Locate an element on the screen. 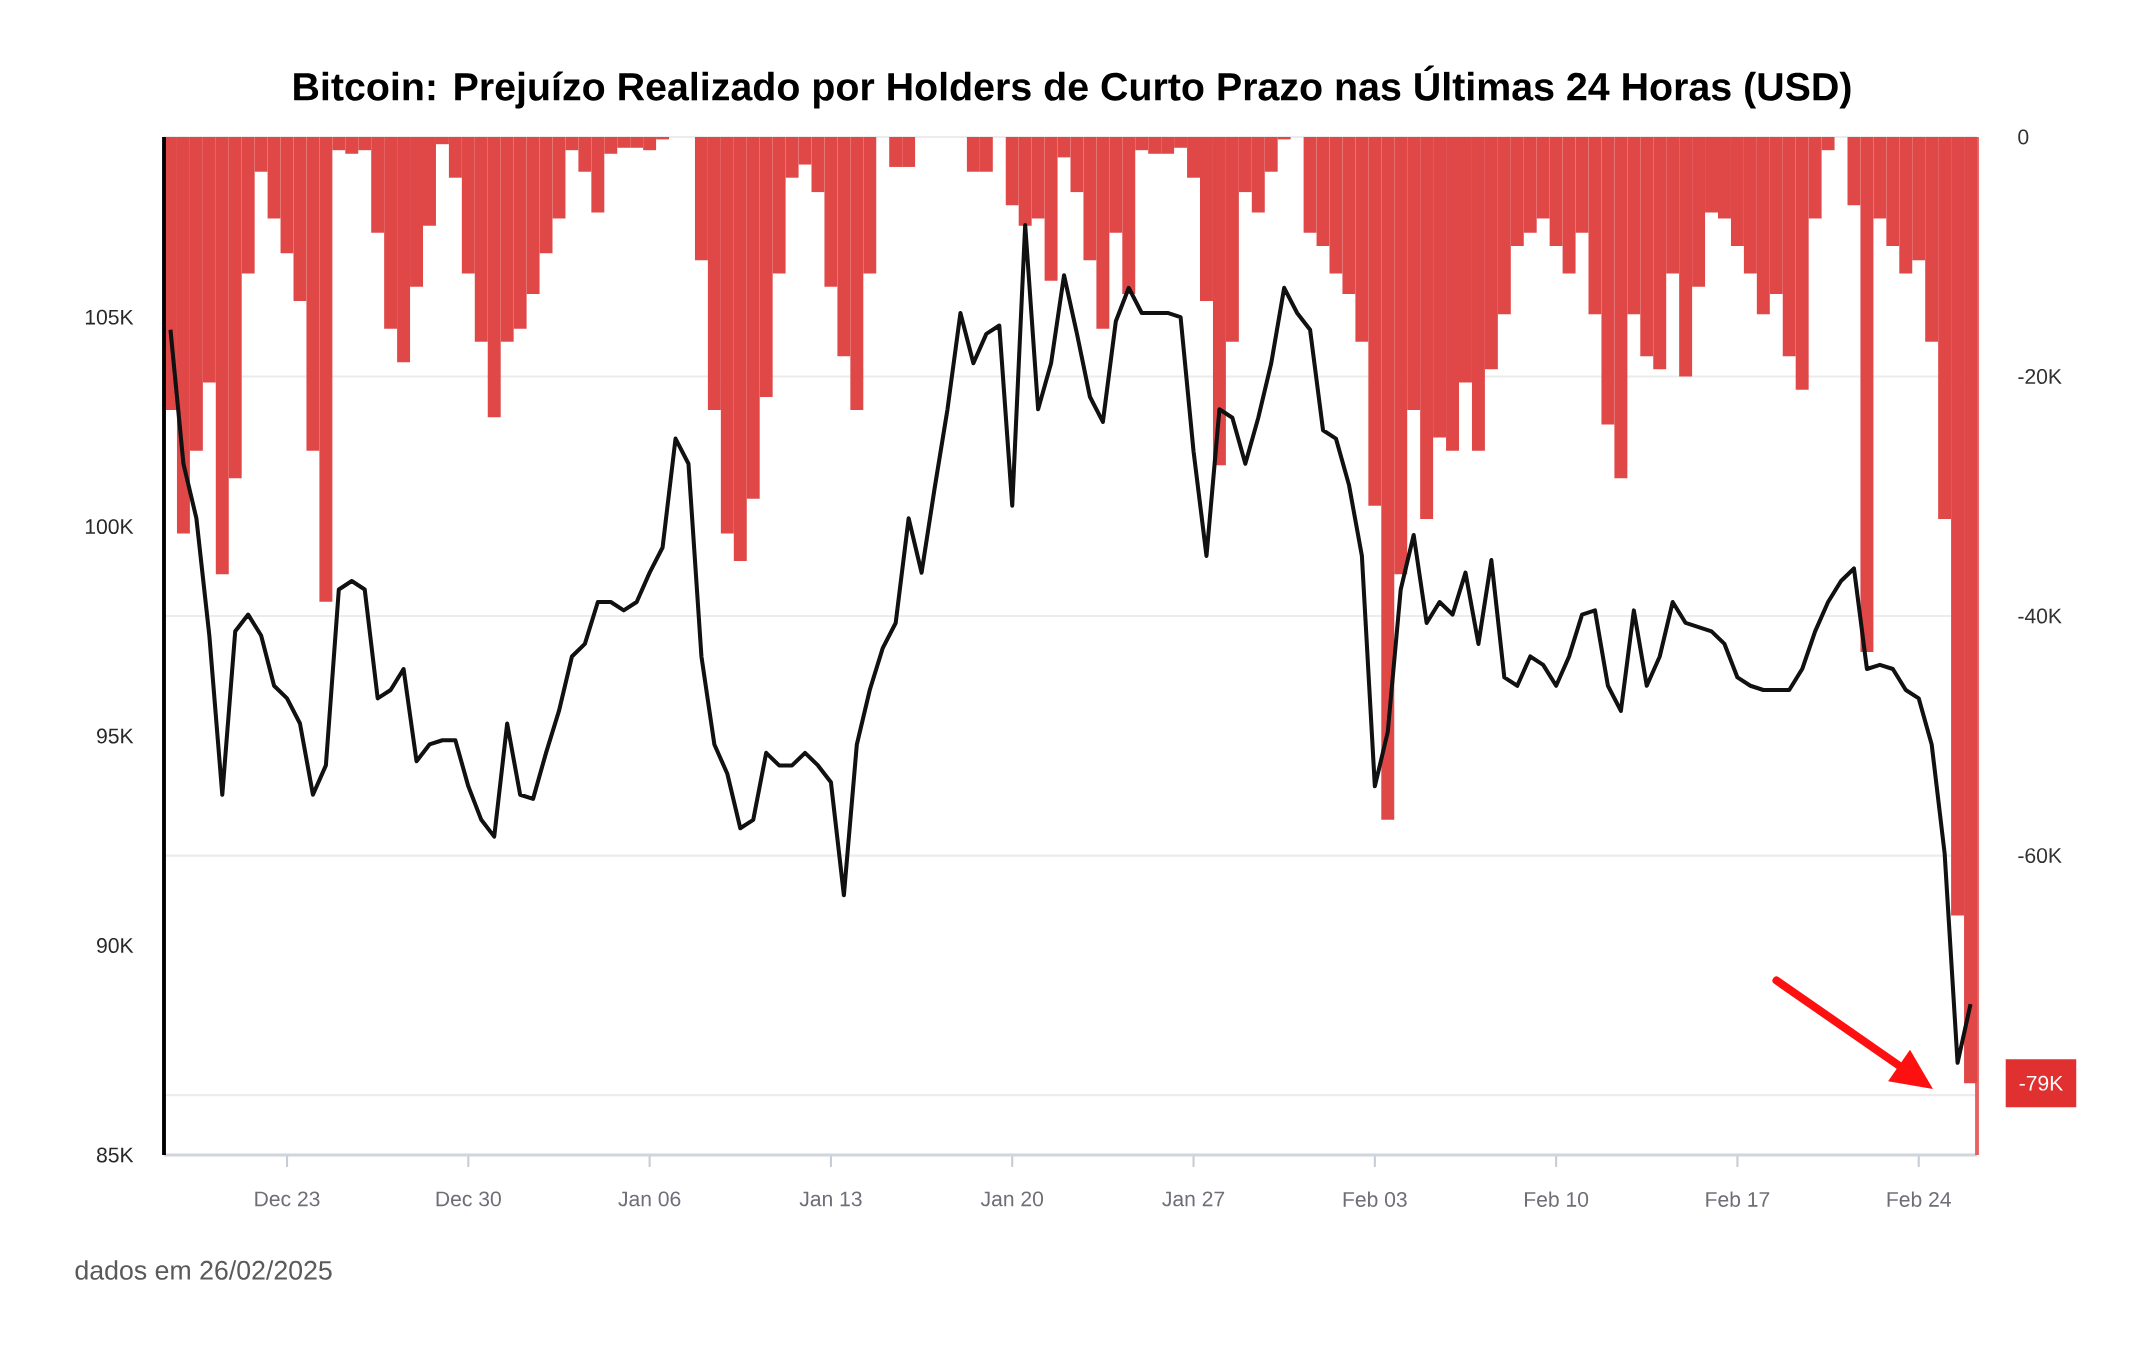  x-tick-label: Dec 30 is located at coordinates (468, 1199).